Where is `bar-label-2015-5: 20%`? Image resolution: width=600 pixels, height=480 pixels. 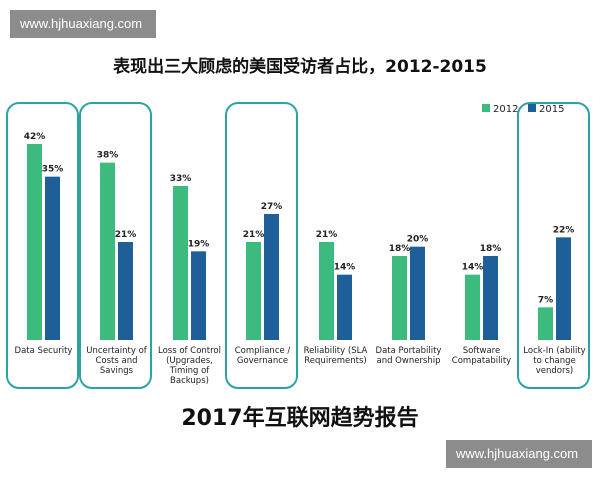 bar-label-2015-5: 20% is located at coordinates (418, 240).